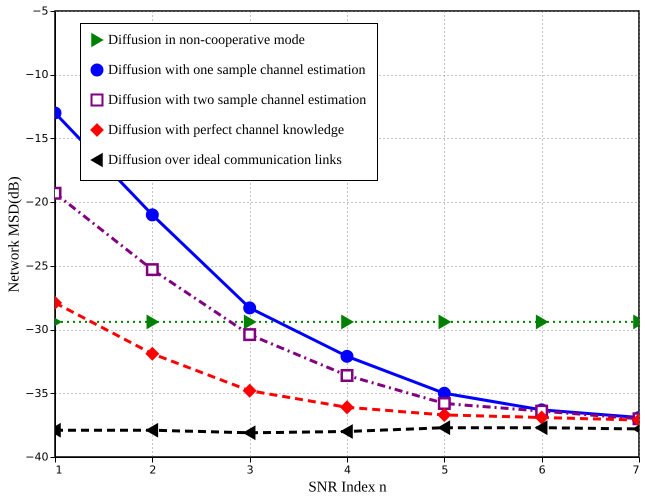 The height and width of the screenshot is (499, 645). Describe the element at coordinates (36, 265) in the screenshot. I see `y-tick-label: −25` at that location.